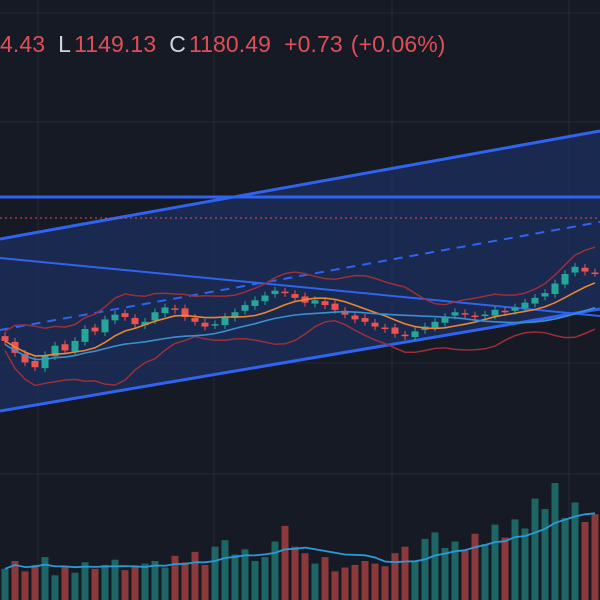 This screenshot has width=600, height=600. Describe the element at coordinates (300, 287) in the screenshot. I see `trend-line` at that location.